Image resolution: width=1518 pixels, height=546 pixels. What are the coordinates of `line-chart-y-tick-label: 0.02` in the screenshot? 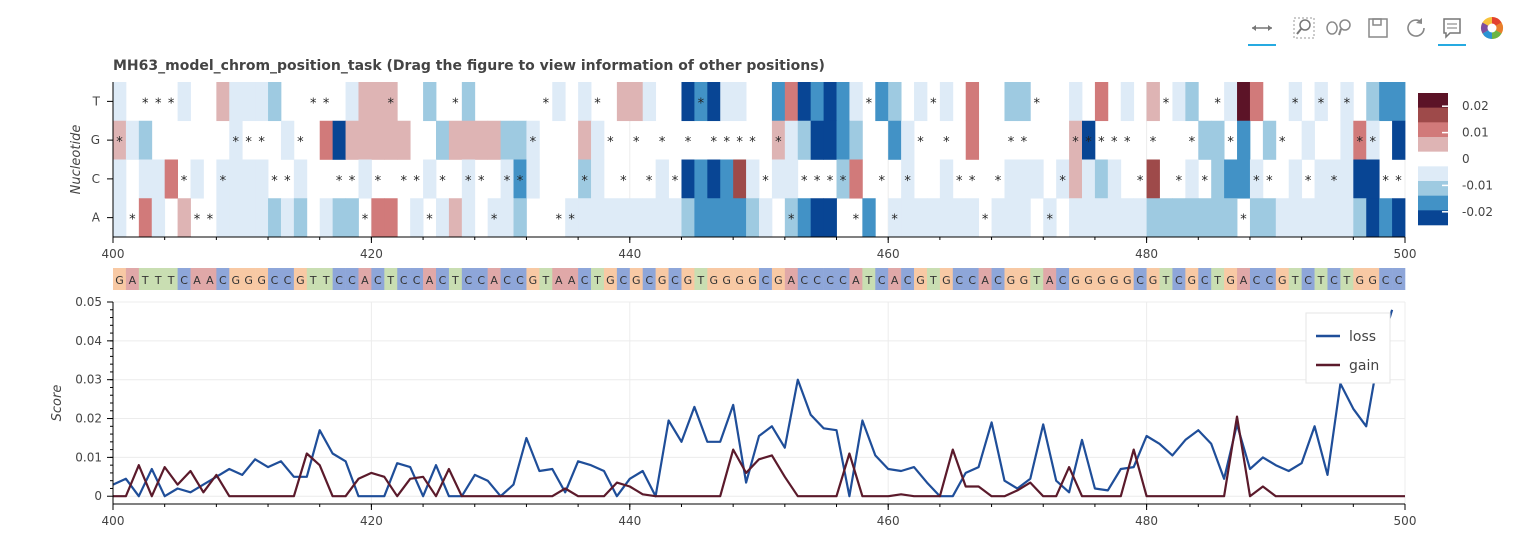 It's located at (88, 419).